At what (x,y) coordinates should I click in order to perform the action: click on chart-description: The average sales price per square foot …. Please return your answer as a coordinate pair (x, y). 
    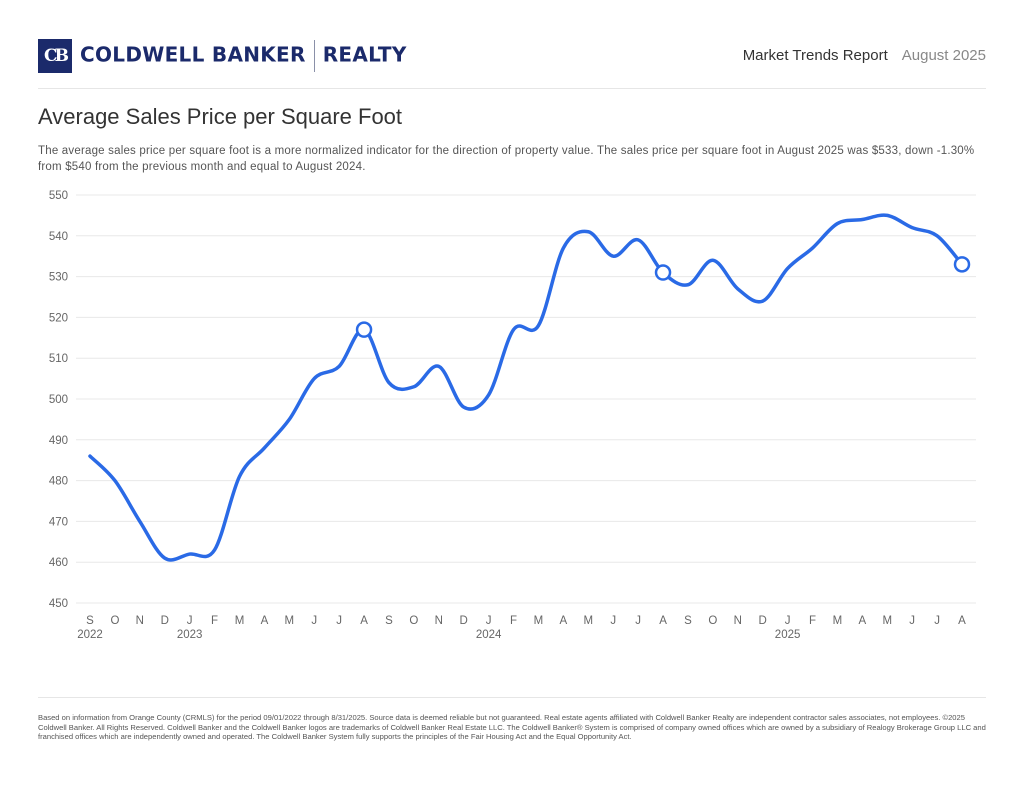
    Looking at the image, I should click on (506, 159).